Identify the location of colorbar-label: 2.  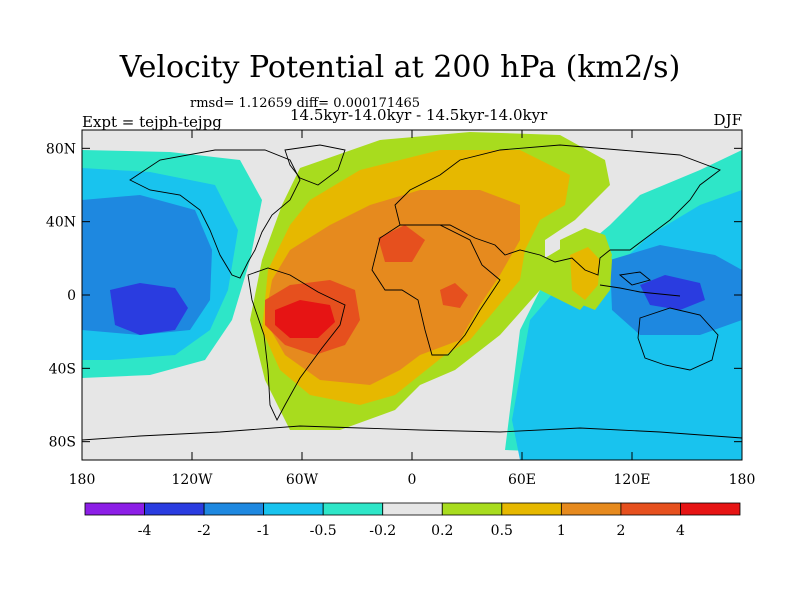
(620, 531).